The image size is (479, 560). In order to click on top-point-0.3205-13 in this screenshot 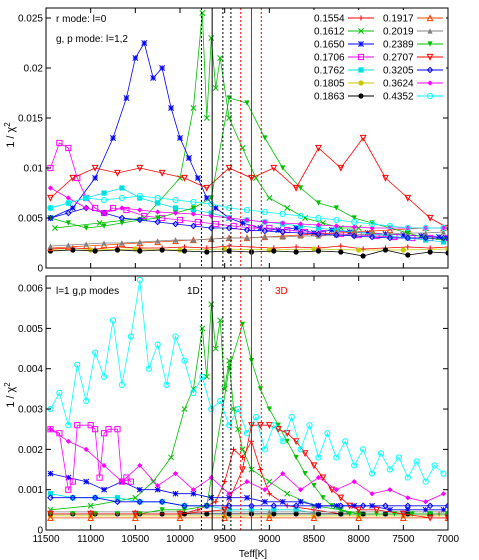, I will do `click(283, 232)`.